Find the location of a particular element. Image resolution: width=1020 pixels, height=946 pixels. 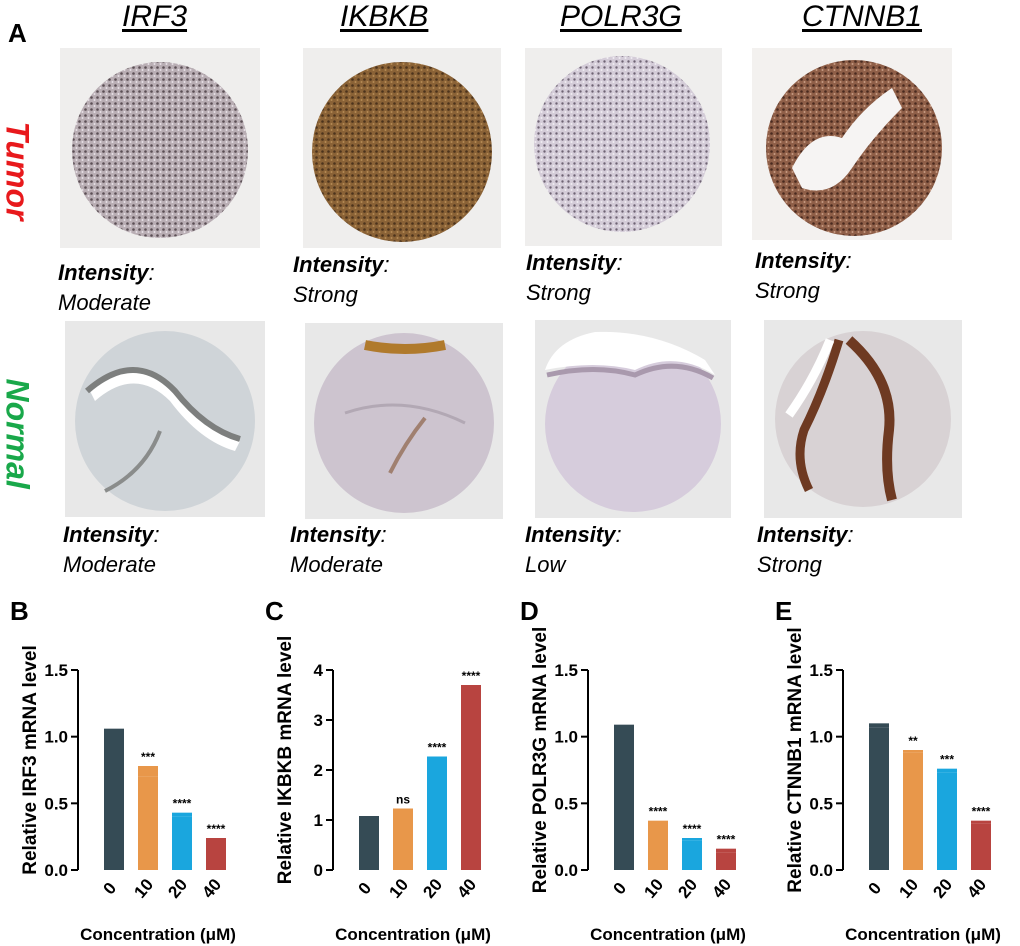

tumor-intensity-irf3: Intensity: Moderate is located at coordinates (106, 288).